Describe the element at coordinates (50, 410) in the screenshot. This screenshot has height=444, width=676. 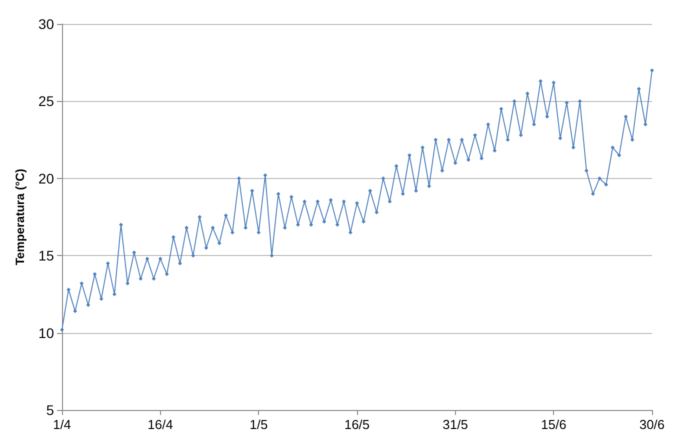
I see `y-tick-label: 5` at that location.